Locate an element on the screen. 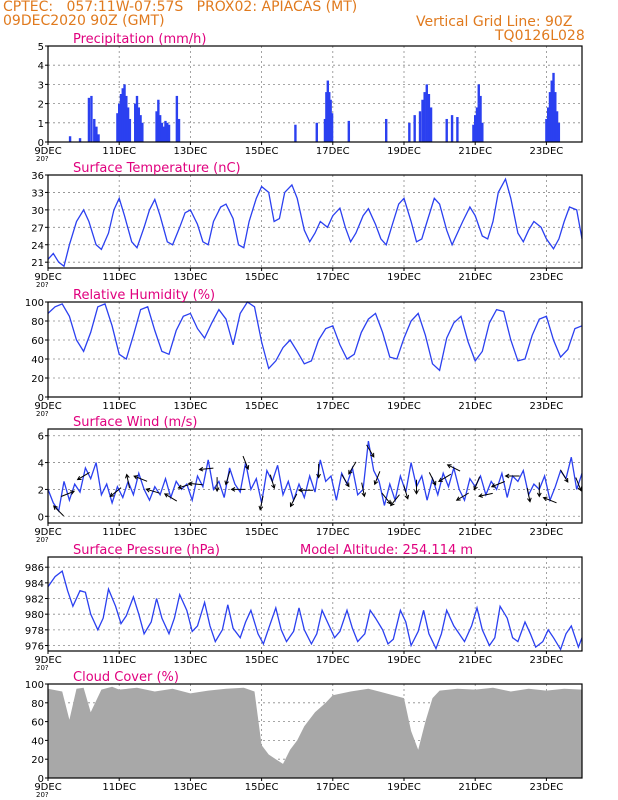 The height and width of the screenshot is (800, 618). temp-series-line is located at coordinates (315, 222).